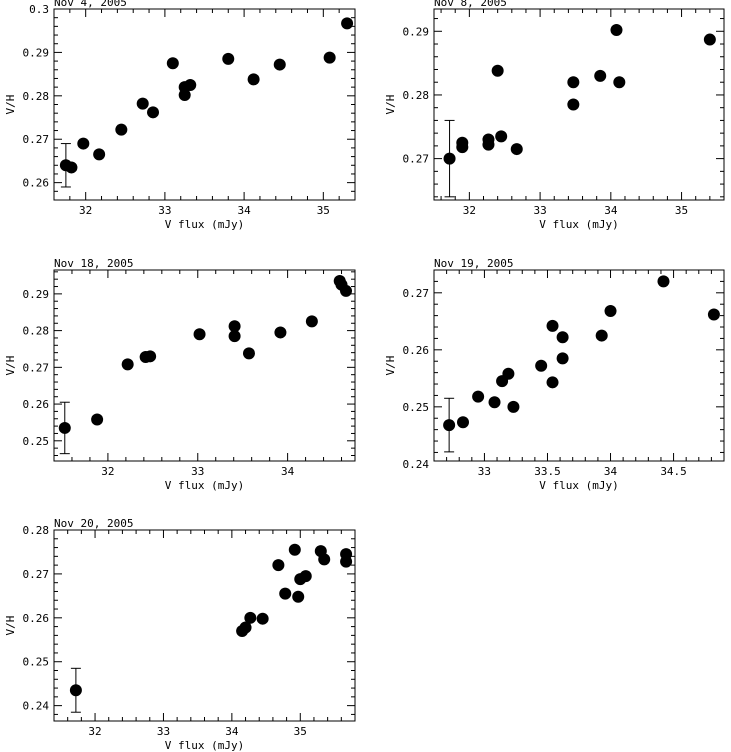  Describe the element at coordinates (90, 4) in the screenshot. I see `panel-title: Nov 4, 2005` at that location.